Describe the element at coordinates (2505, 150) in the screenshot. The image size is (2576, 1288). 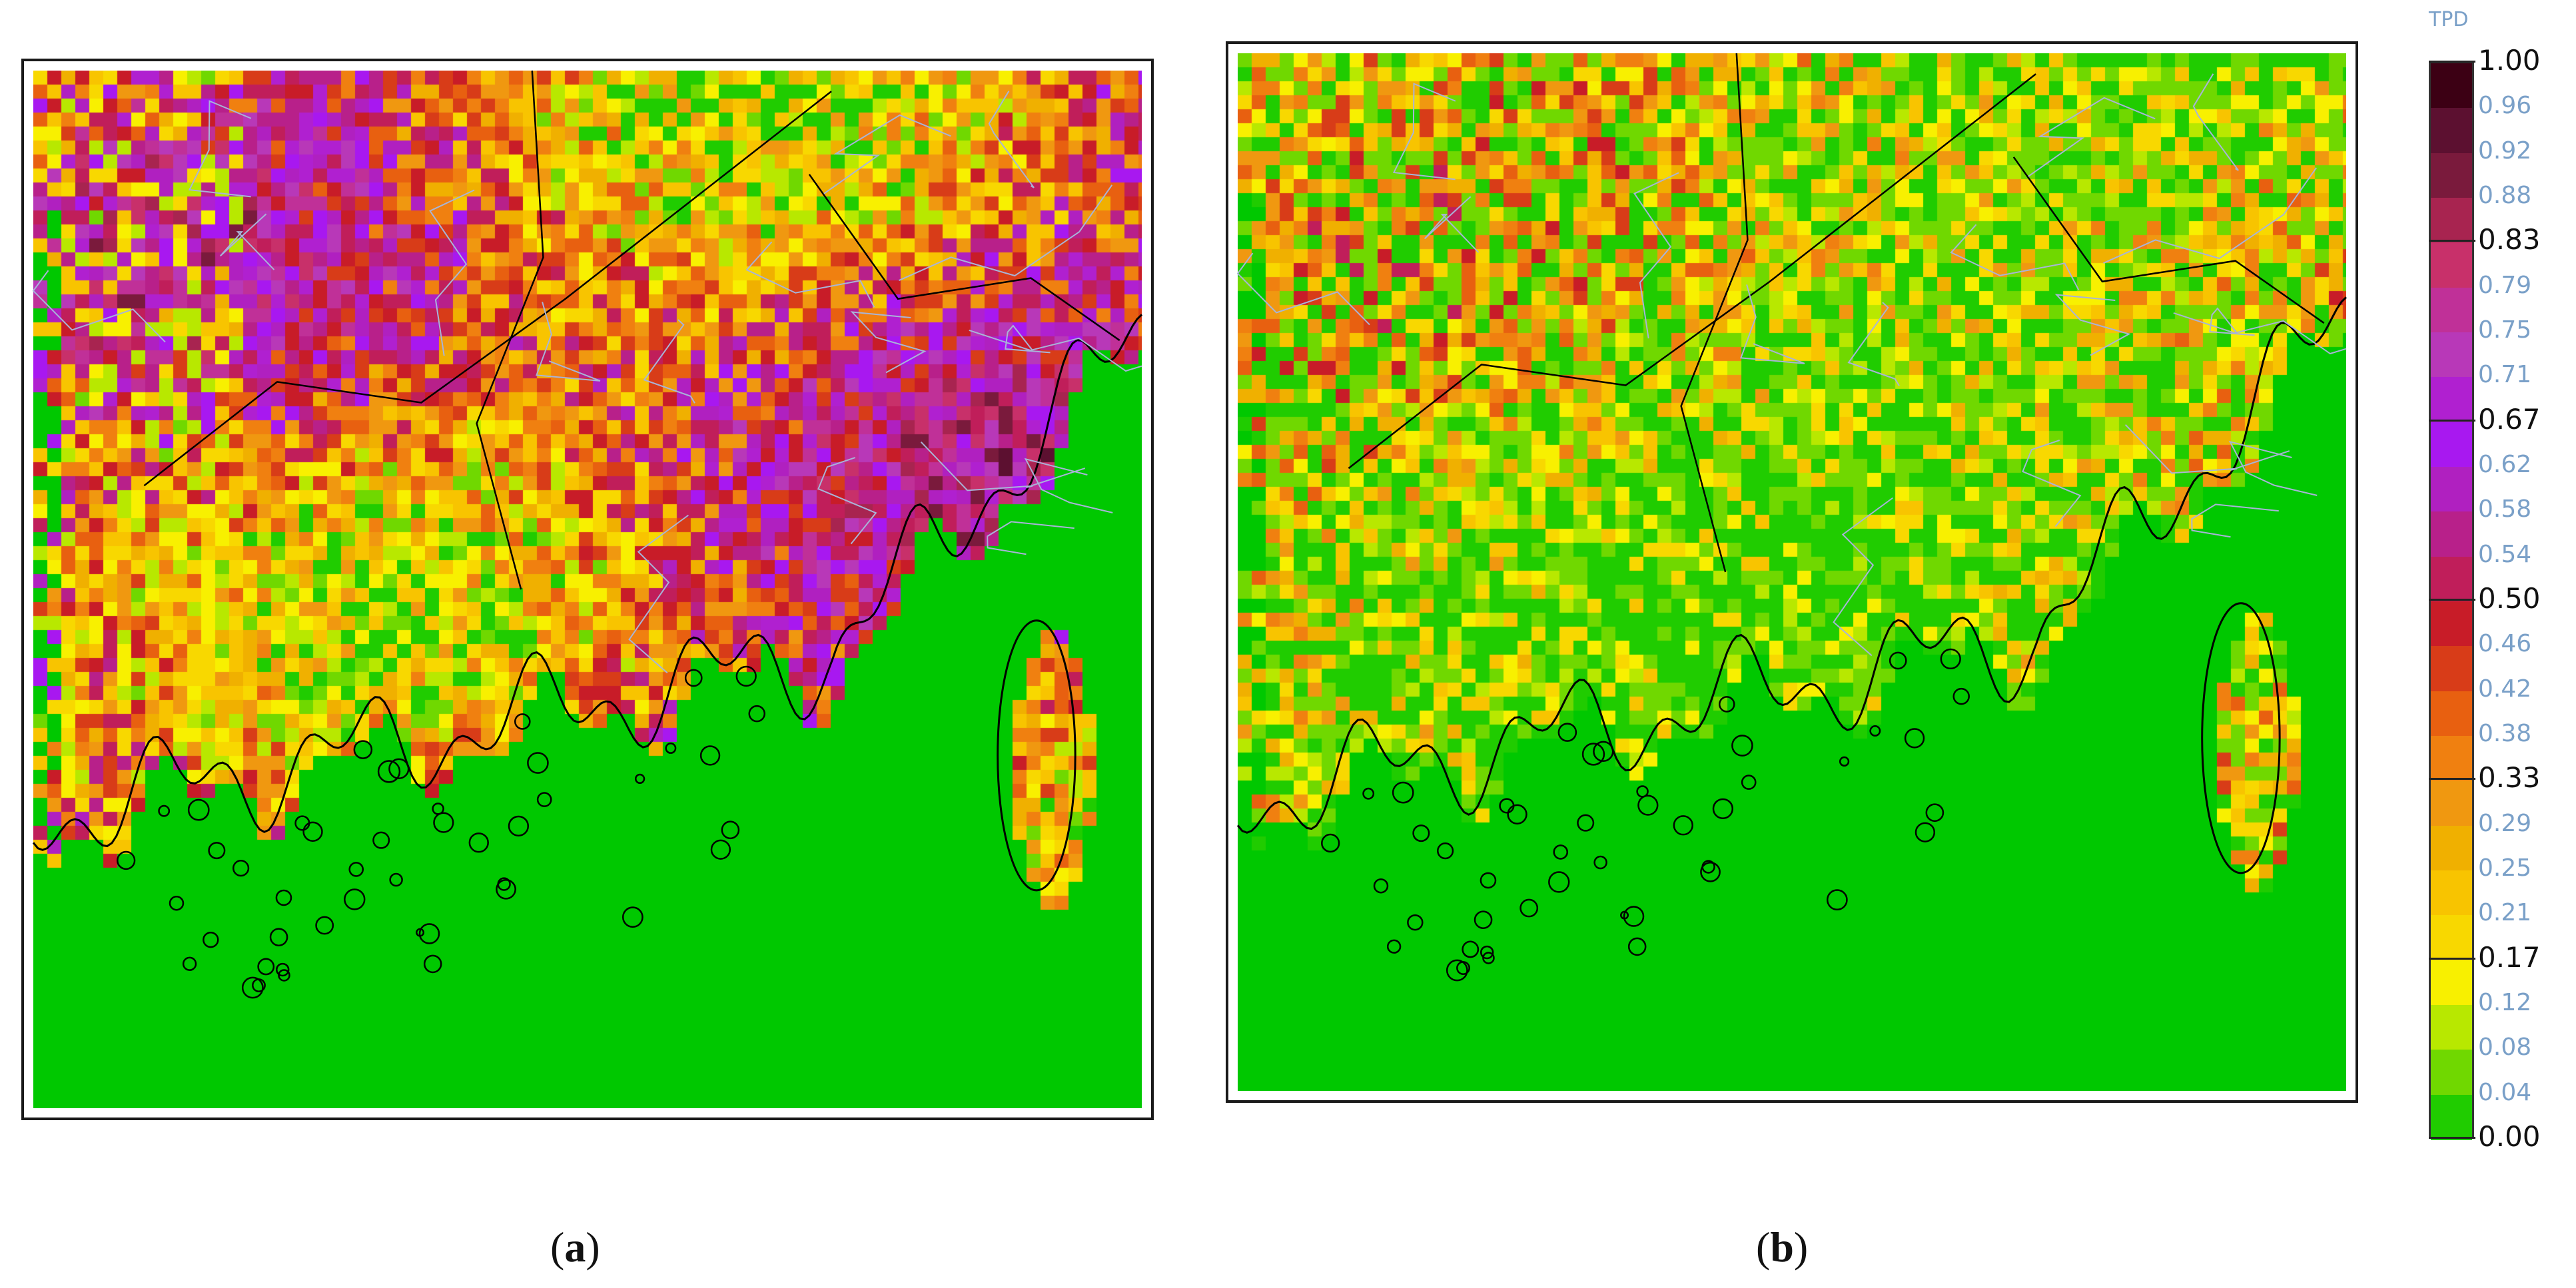
I see `legend-tick-label: 0.92` at that location.